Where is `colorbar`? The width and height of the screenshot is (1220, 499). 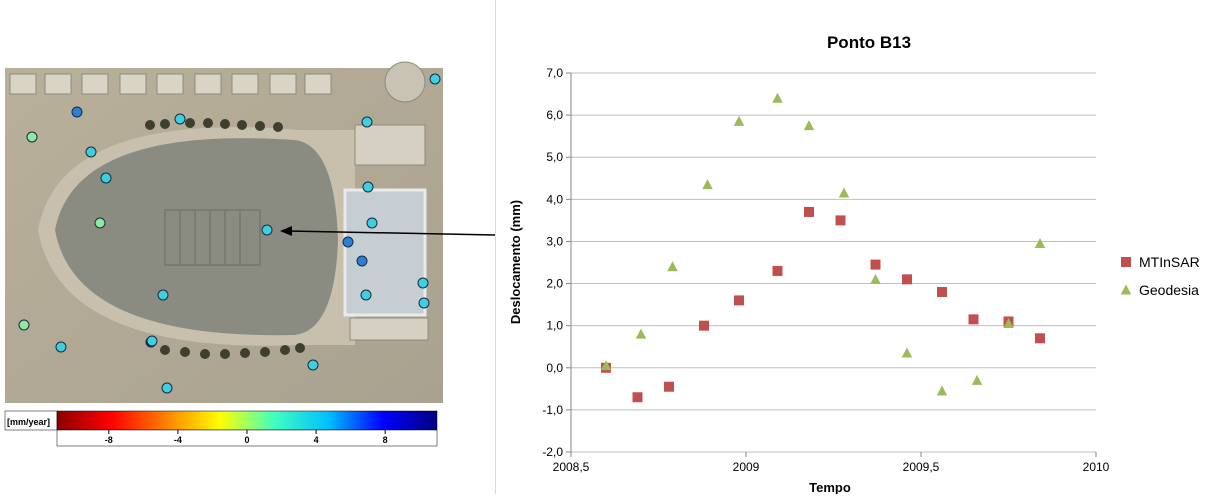
colorbar is located at coordinates (247, 420).